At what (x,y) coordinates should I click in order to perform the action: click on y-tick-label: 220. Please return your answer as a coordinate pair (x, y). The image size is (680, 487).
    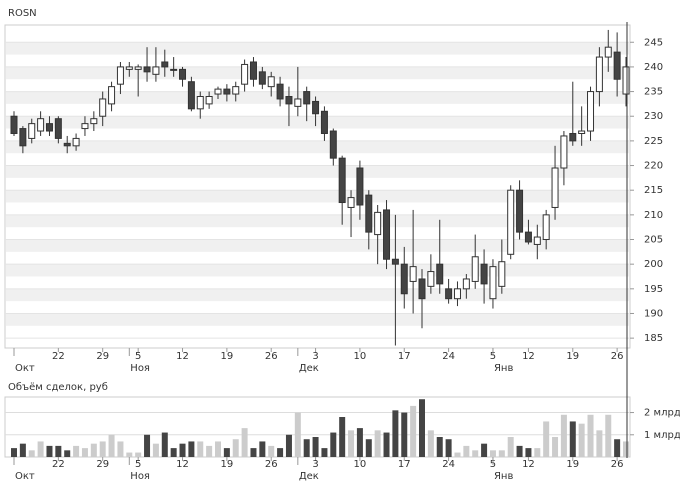
    Looking at the image, I should click on (653, 166).